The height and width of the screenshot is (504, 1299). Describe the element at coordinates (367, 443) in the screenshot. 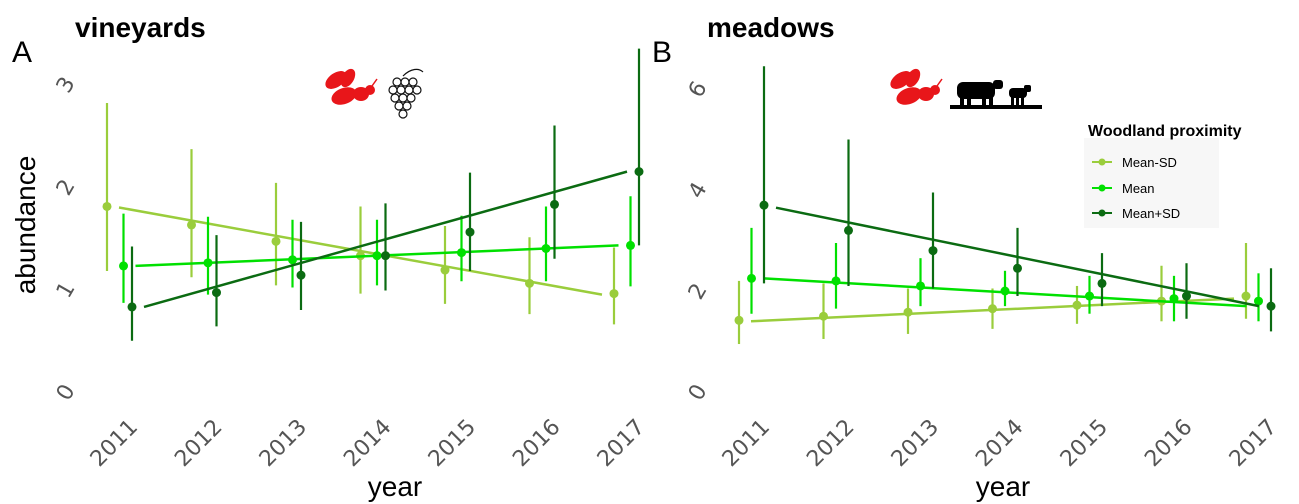

I see `panel-a-x-tick-label: 2014` at that location.